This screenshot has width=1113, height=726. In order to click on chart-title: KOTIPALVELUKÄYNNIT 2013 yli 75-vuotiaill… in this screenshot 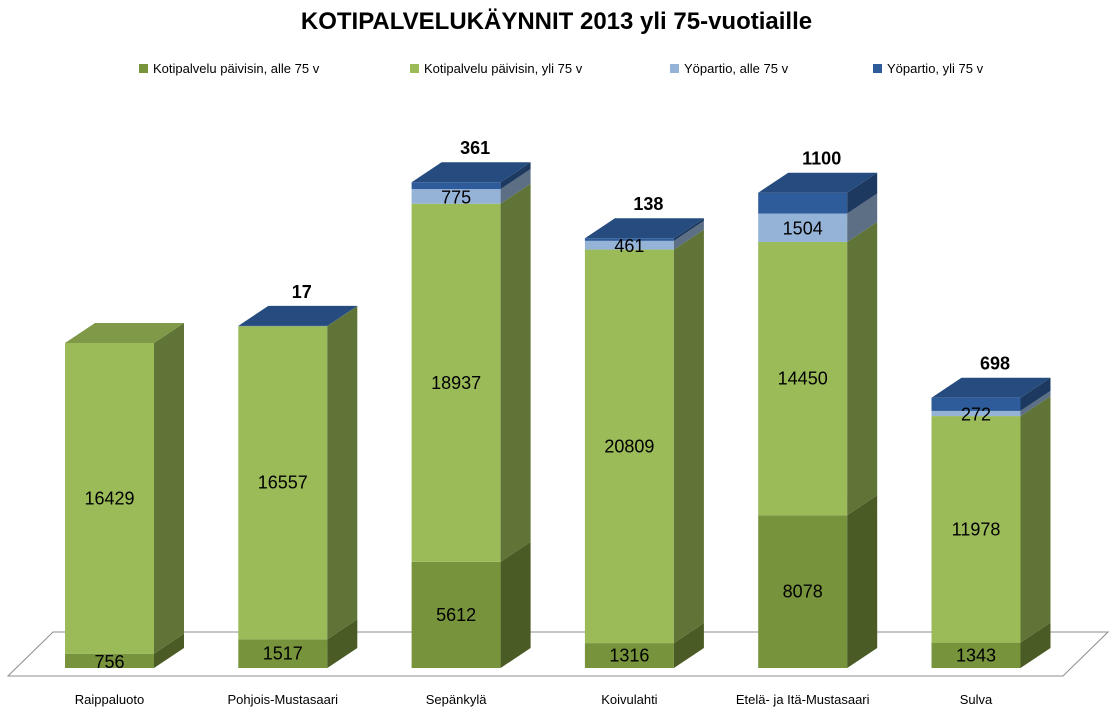, I will do `click(556, 21)`.